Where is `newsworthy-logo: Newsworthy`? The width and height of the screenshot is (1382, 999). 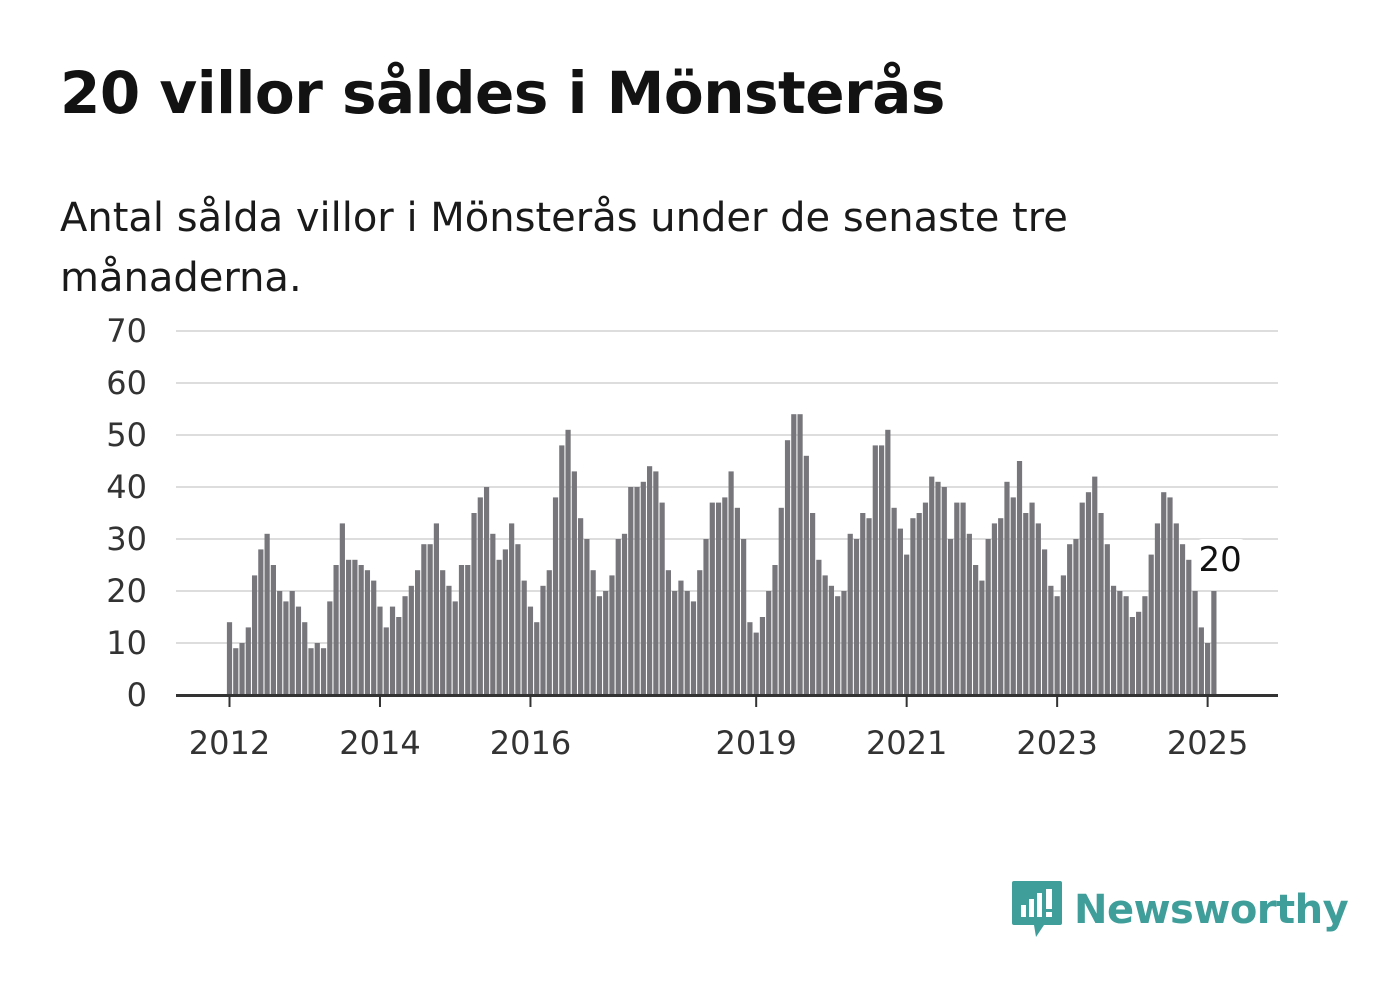 newsworthy-logo: Newsworthy is located at coordinates (1179, 910).